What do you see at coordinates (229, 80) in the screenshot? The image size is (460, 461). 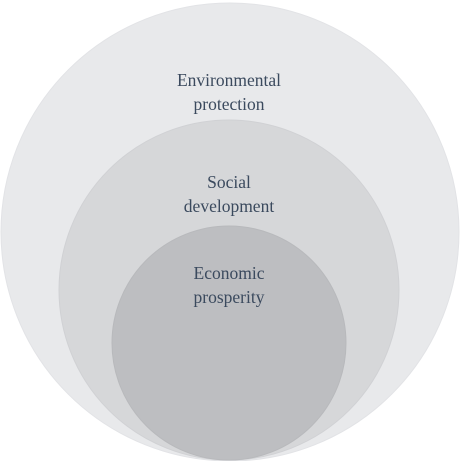 I see `environmental-label-line1: Environmental` at bounding box center [229, 80].